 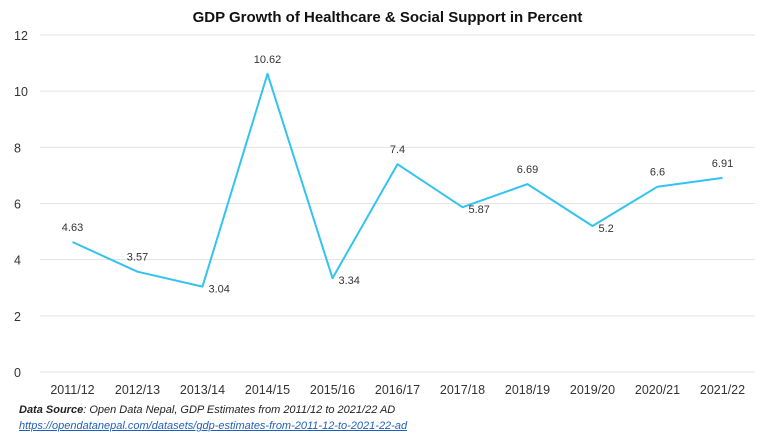 I want to click on x-tick-label: 2021/22, so click(x=722, y=390).